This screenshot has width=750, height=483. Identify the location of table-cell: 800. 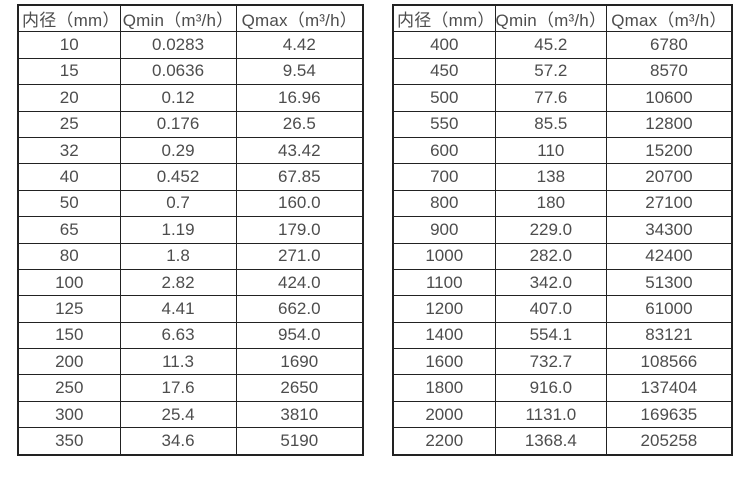
(444, 203).